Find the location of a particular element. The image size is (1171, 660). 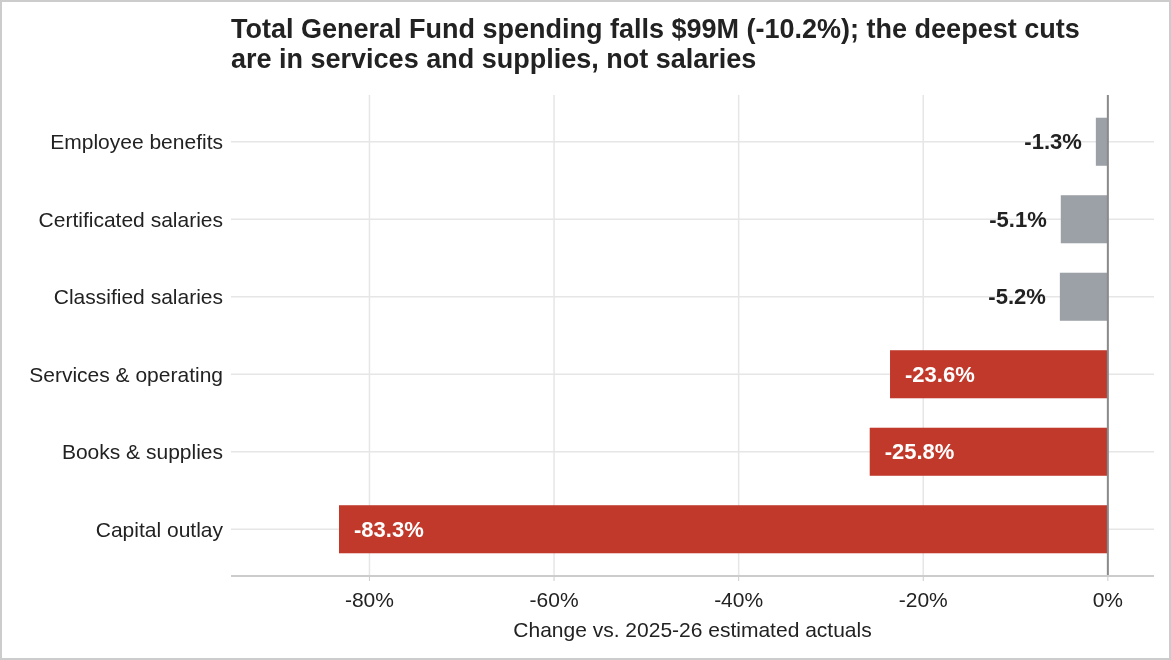

data-label: -25.8% is located at coordinates (919, 452).